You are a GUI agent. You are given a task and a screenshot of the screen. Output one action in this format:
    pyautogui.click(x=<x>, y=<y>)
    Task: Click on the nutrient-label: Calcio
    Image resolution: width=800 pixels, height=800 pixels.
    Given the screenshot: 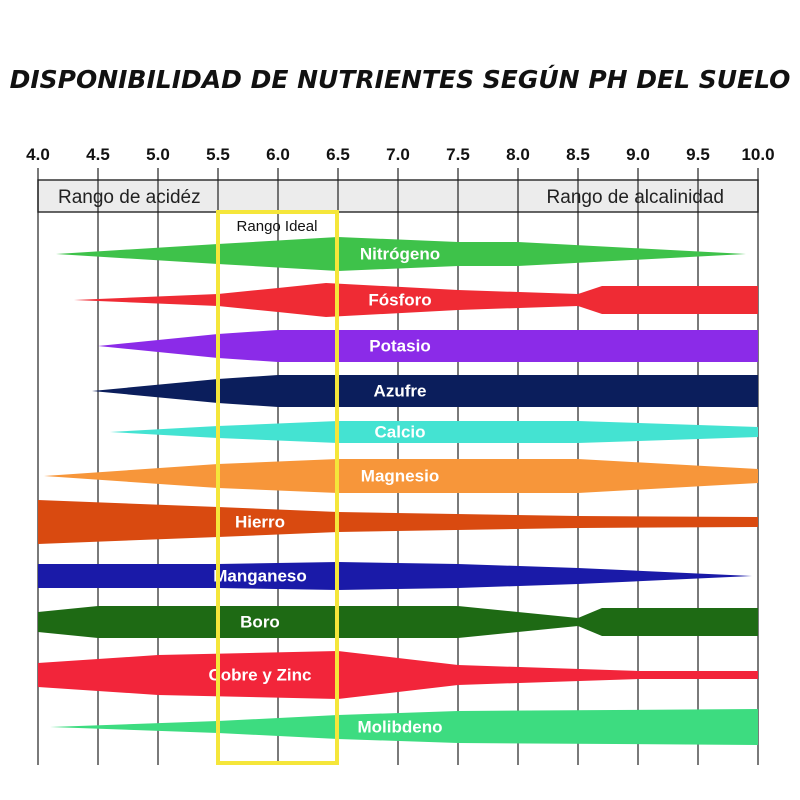 What is the action you would take?
    pyautogui.click(x=399, y=431)
    